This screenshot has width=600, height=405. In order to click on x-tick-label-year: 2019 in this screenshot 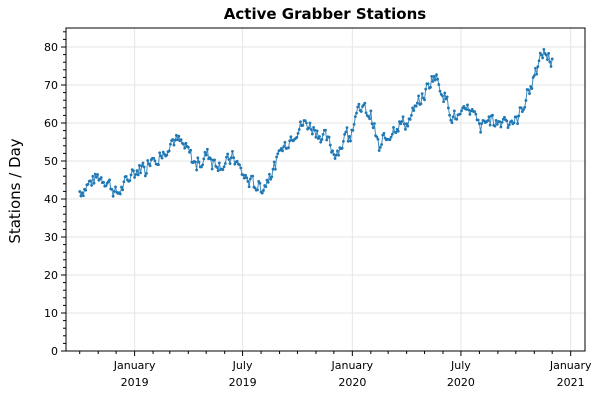, I will do `click(243, 382)`.